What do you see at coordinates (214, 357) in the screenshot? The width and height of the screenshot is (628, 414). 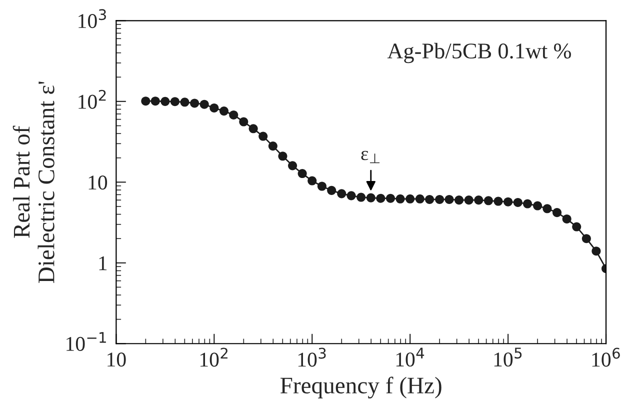 I see `x-tick-label: 10$^{2}$` at bounding box center [214, 357].